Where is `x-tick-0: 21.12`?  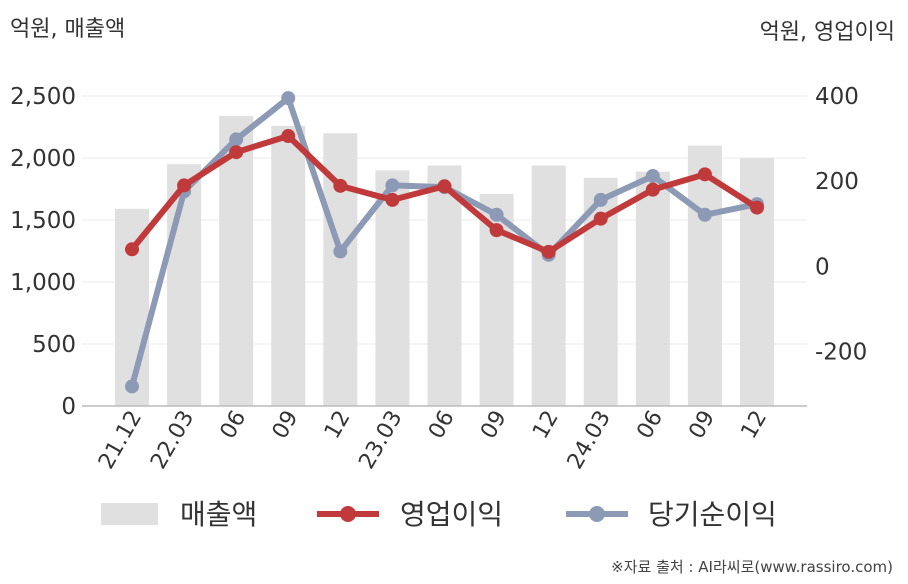
x-tick-0: 21.12 is located at coordinates (120, 440).